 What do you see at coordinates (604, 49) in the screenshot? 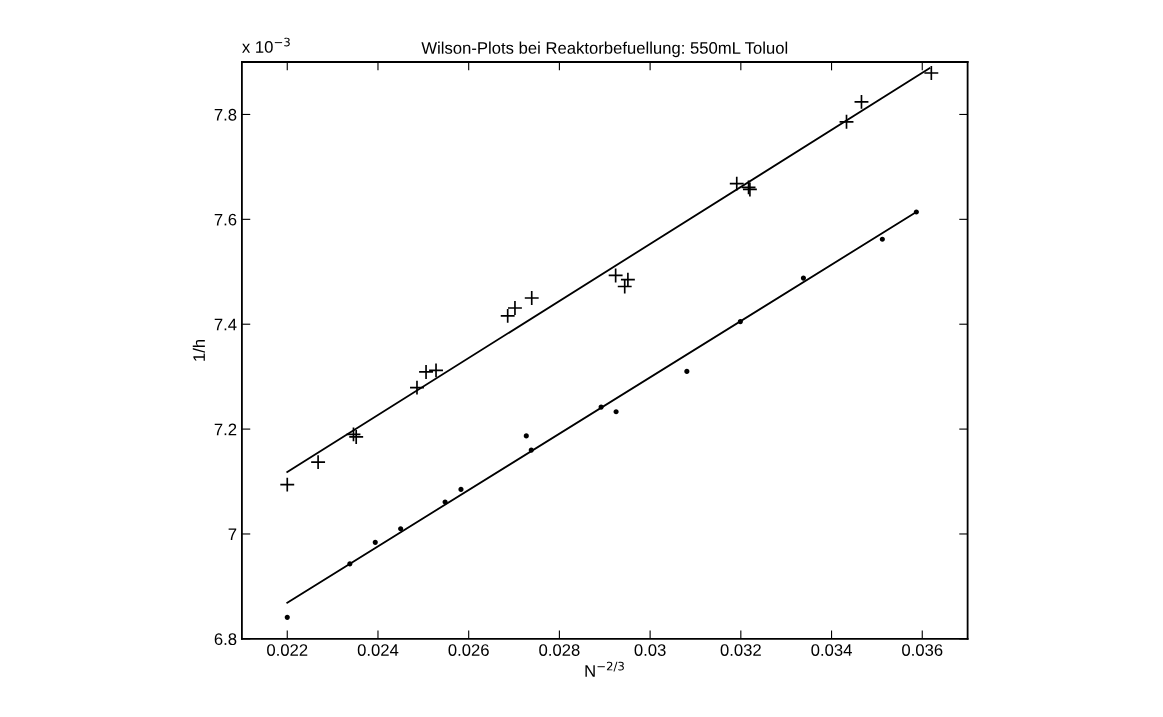
I see `chart-title: Wilson-Plots bei Reaktorbefuellung: 550mL Toluol` at bounding box center [604, 49].